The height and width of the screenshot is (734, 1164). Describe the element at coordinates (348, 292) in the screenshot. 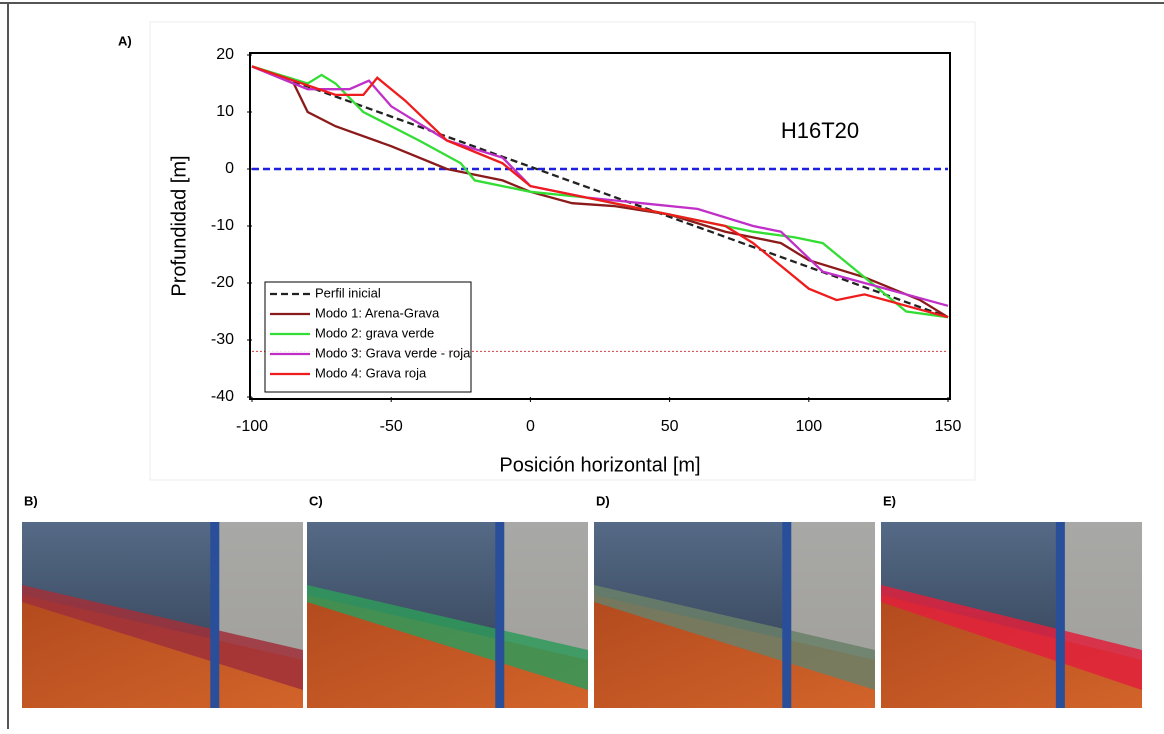

I see `legend-label: Perfil inicial` at that location.